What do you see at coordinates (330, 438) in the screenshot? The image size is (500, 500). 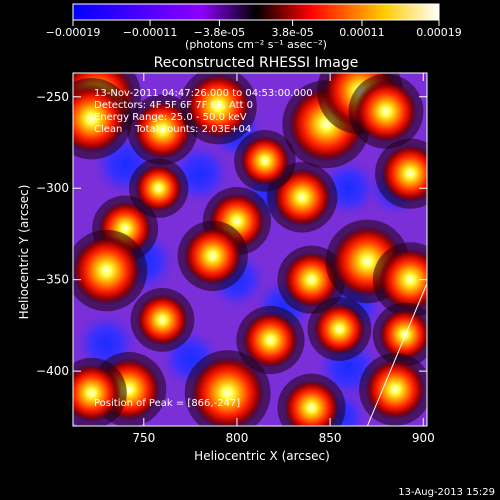 I see `x-tick-label-2: 850` at bounding box center [330, 438].